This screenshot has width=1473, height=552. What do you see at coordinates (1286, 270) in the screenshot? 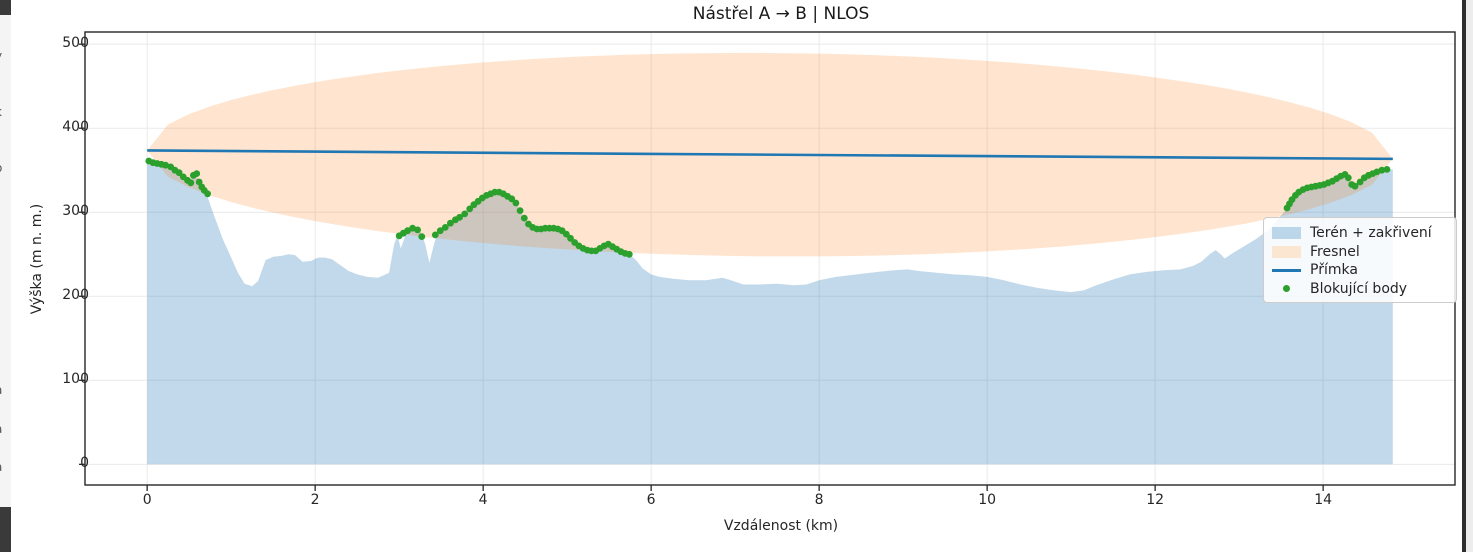
I see `sight-line-icon` at bounding box center [1286, 270].